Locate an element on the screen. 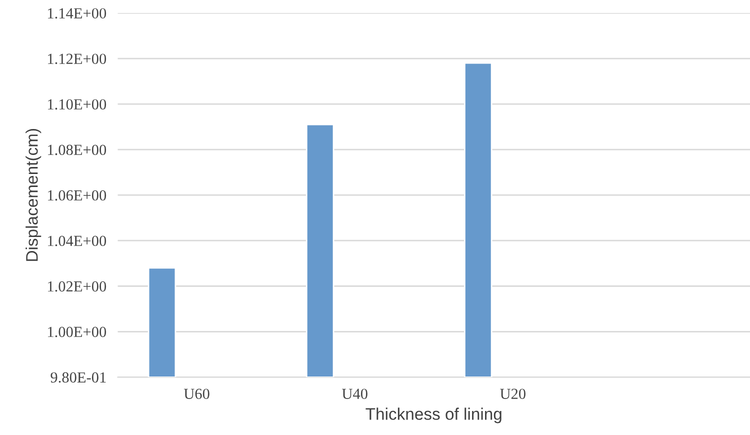  x-axis-title: Thickness of lining is located at coordinates (434, 416).